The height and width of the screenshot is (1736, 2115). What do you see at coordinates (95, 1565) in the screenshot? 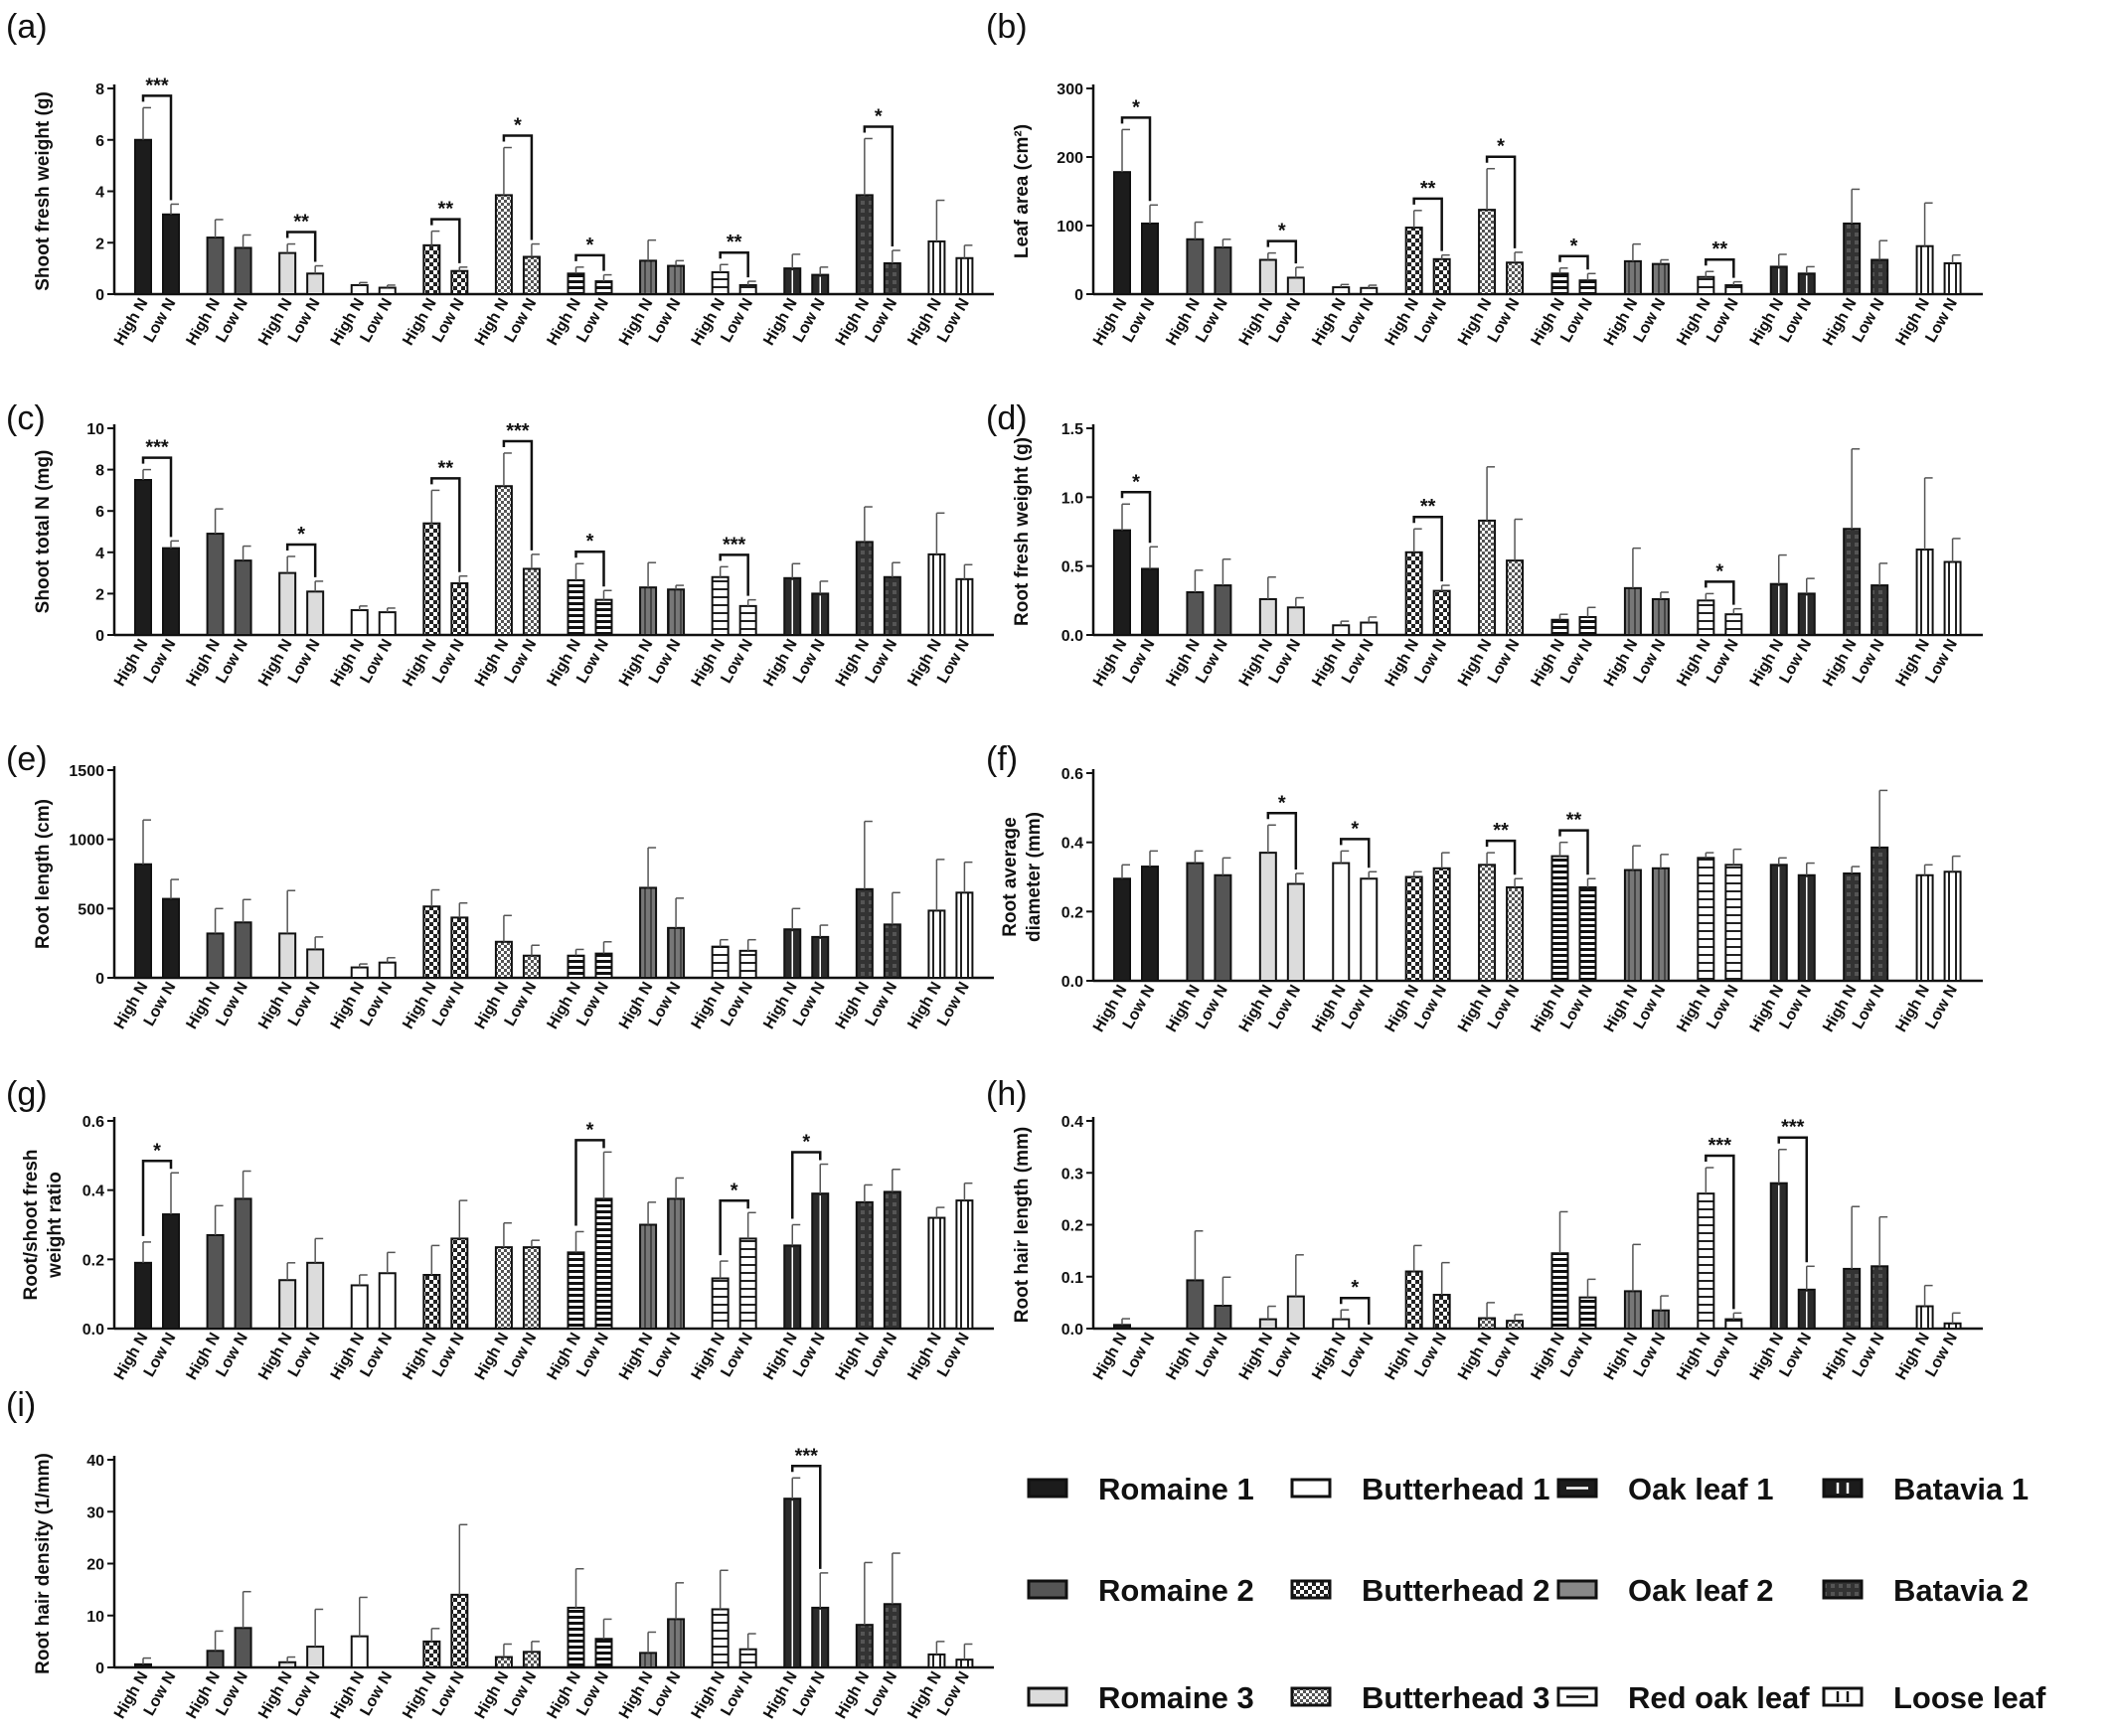
I see `y-tick-label: 20` at bounding box center [95, 1565].